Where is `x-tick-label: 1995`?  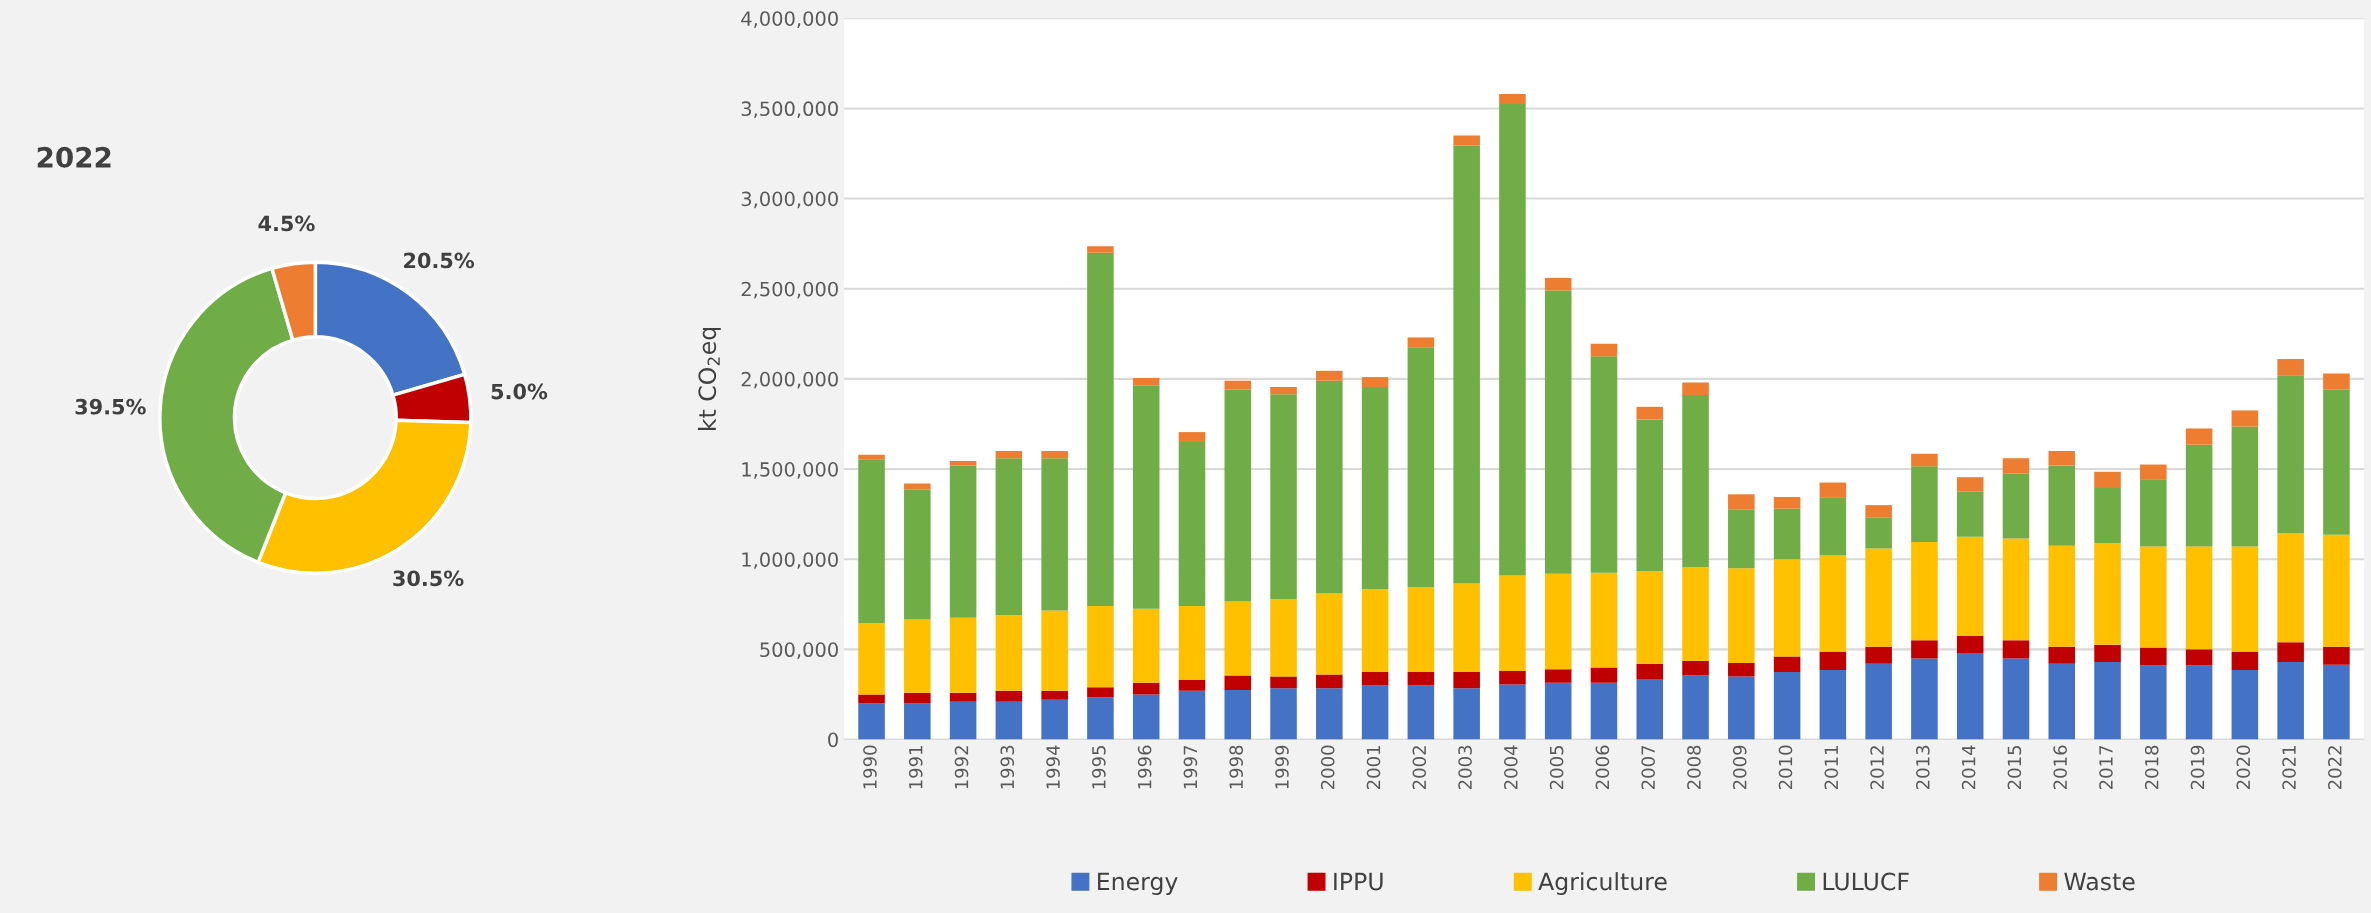 x-tick-label: 1995 is located at coordinates (1099, 767).